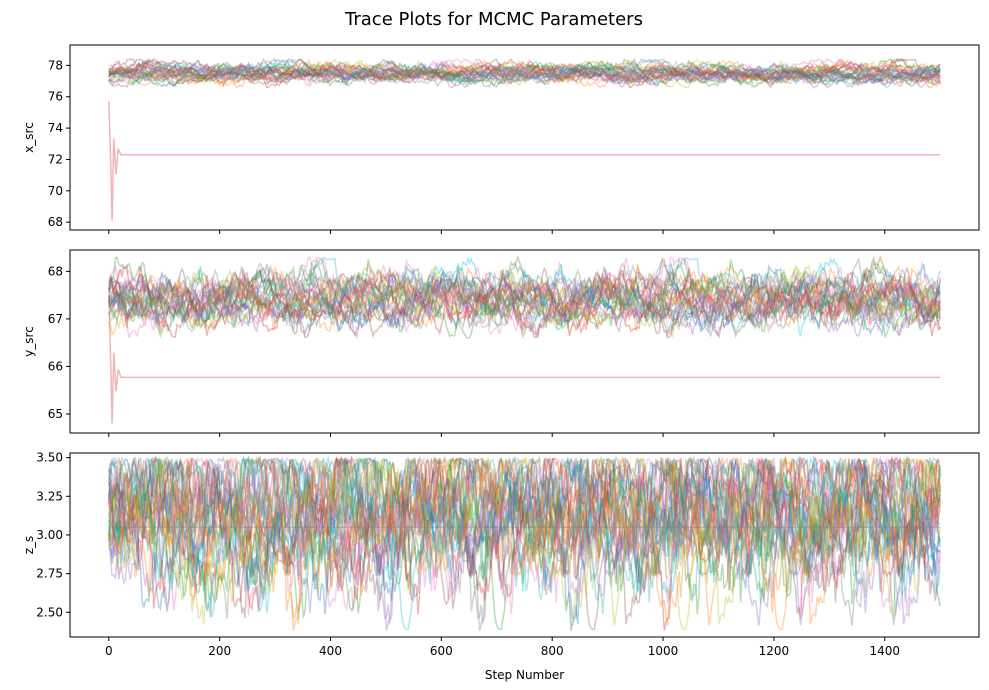 The width and height of the screenshot is (989, 690). What do you see at coordinates (49, 612) in the screenshot?
I see `y-tick-label: 2.50` at bounding box center [49, 612].